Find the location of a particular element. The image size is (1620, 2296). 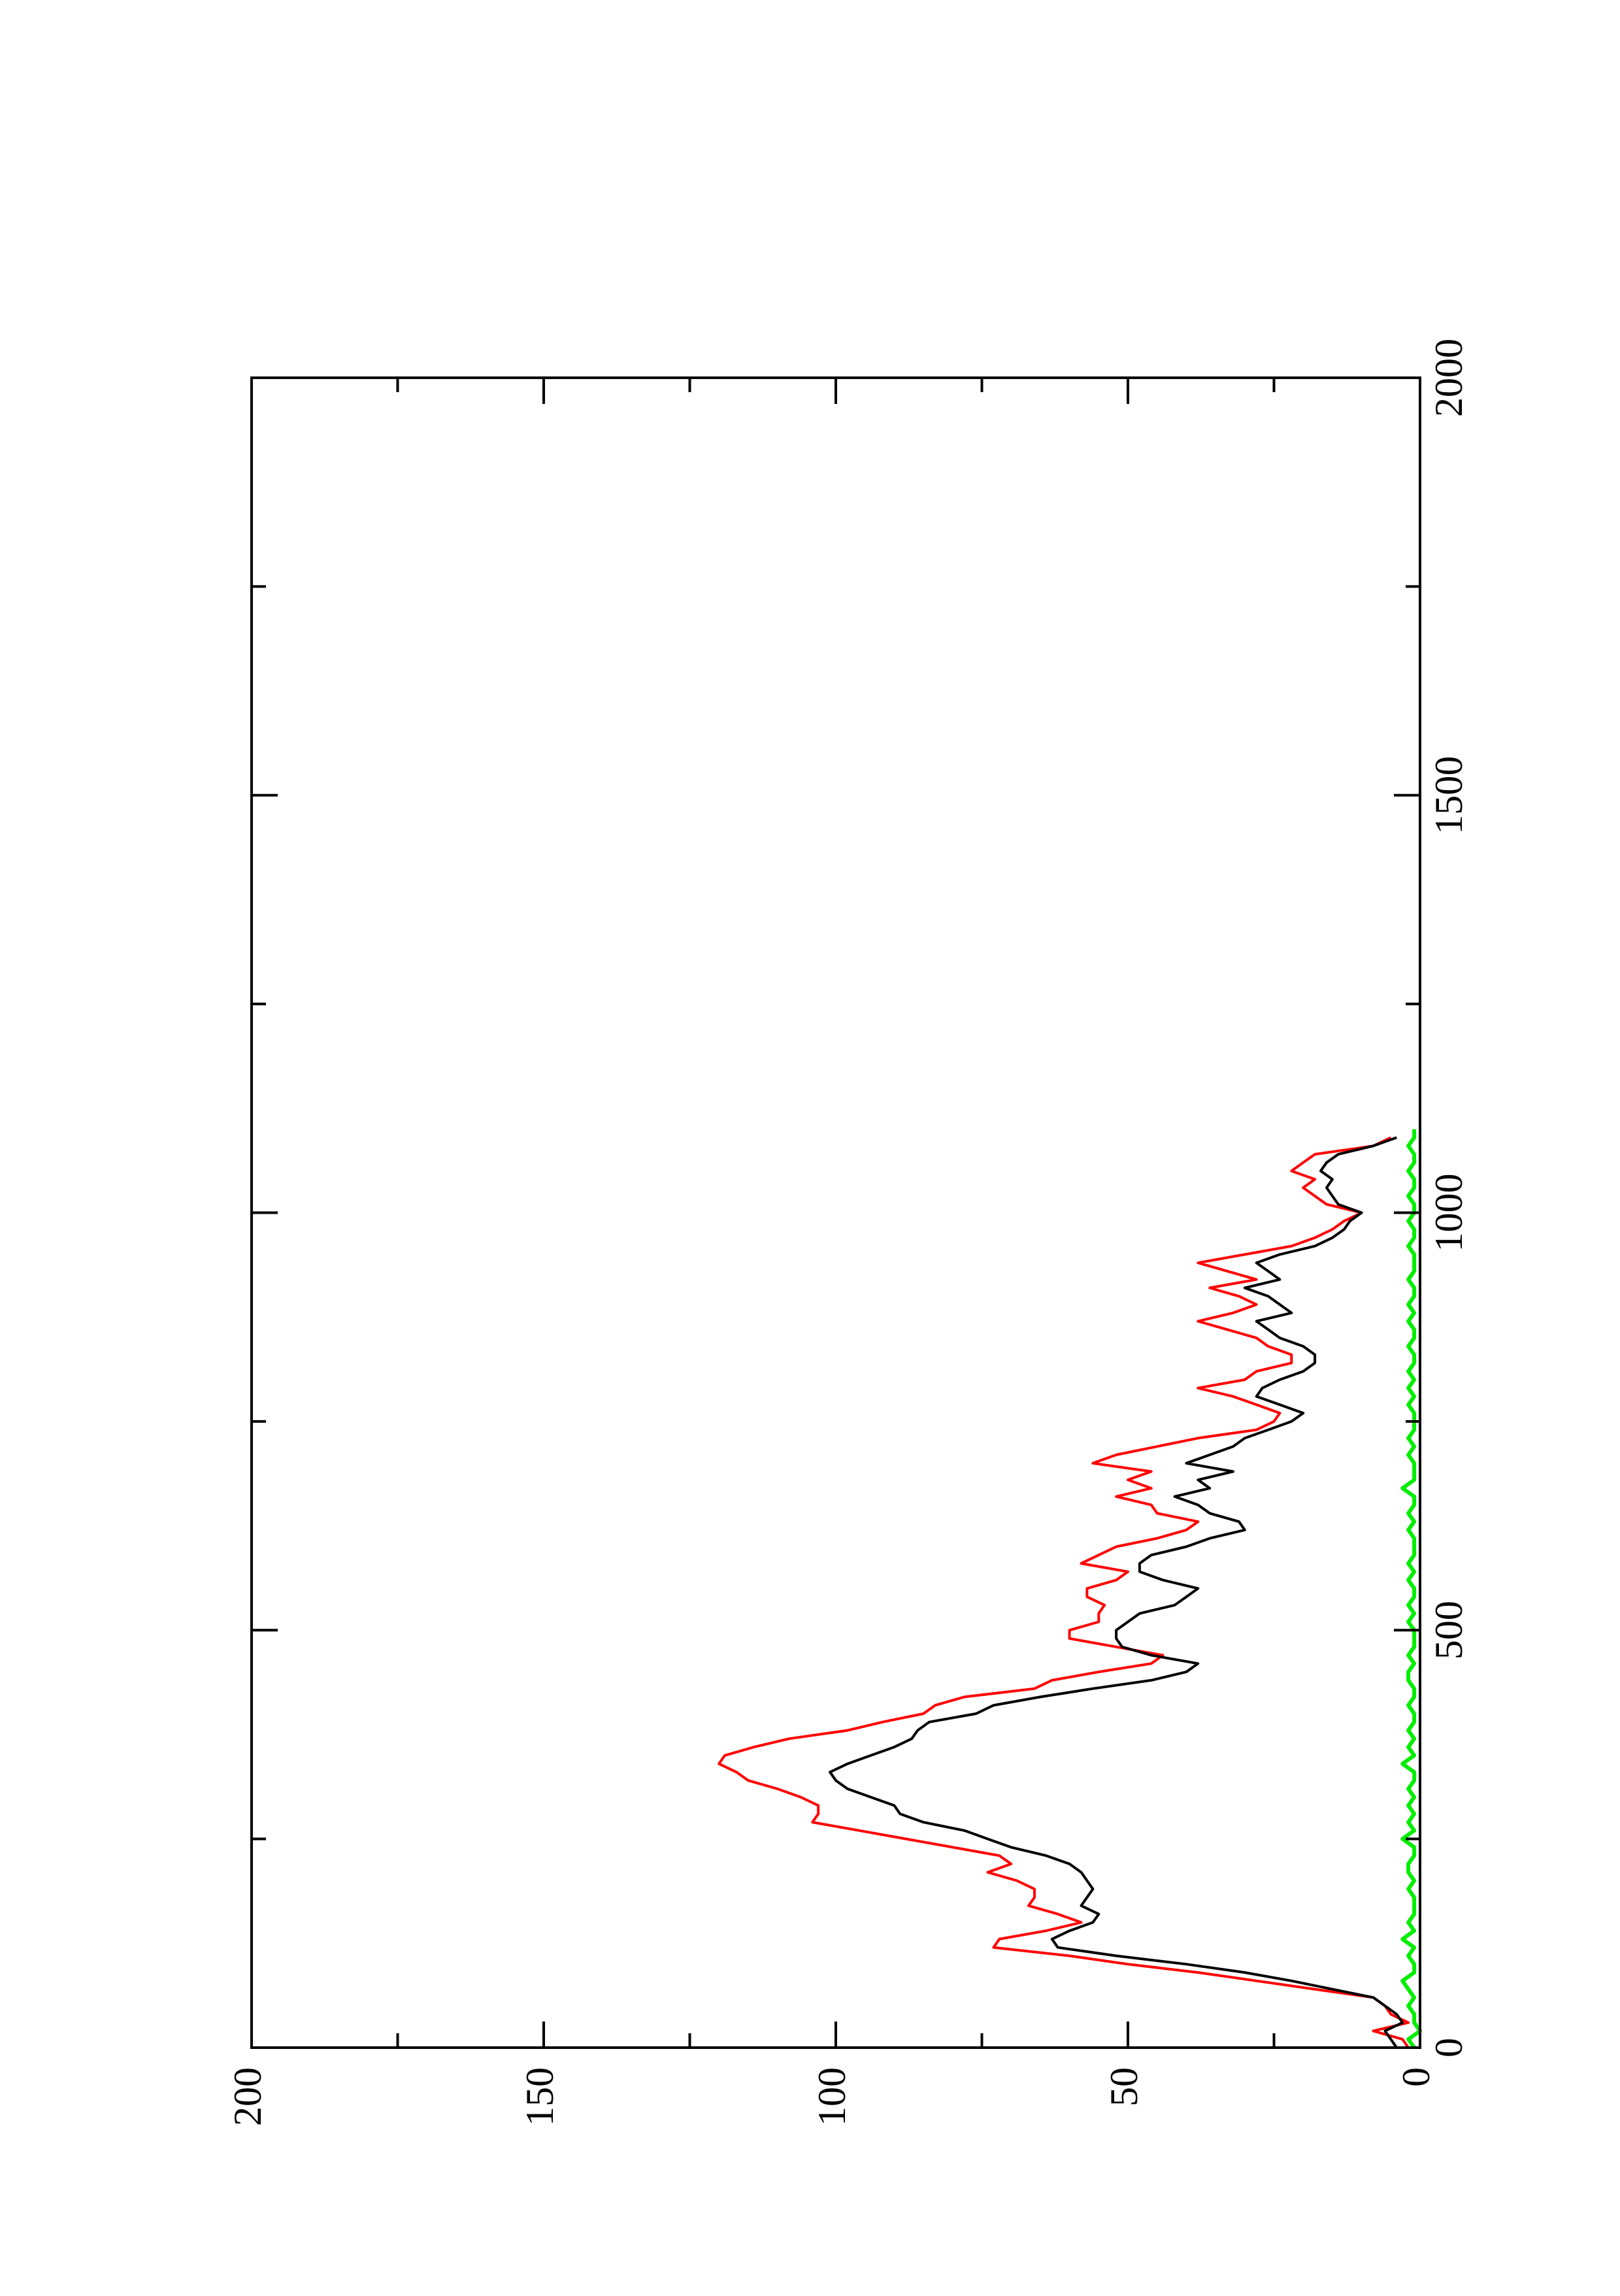

x-tick-label: 2000 is located at coordinates (1448, 378).